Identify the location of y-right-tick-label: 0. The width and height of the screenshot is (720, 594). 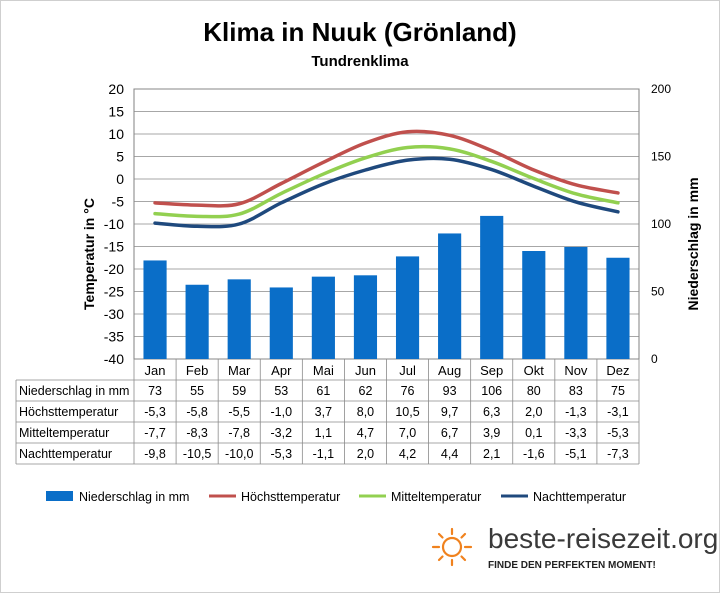
(654, 359).